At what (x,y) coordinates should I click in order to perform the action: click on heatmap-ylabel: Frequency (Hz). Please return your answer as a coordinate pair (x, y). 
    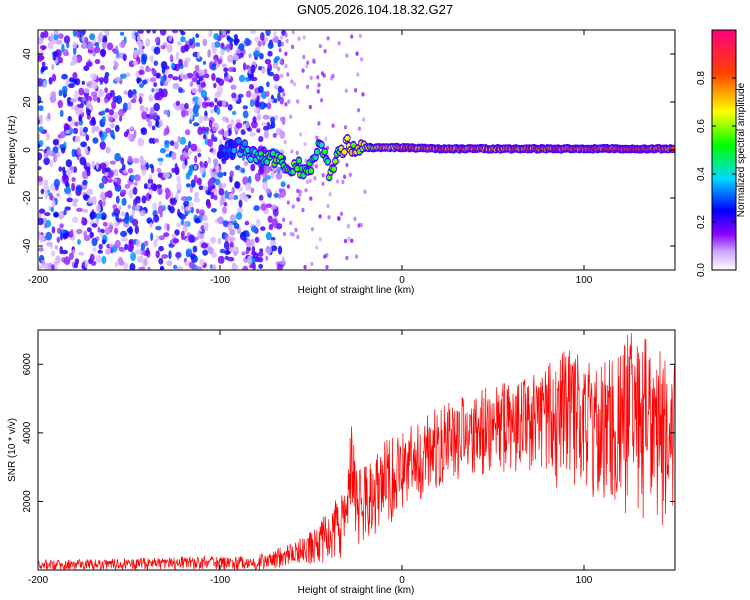
    Looking at the image, I should click on (12, 150).